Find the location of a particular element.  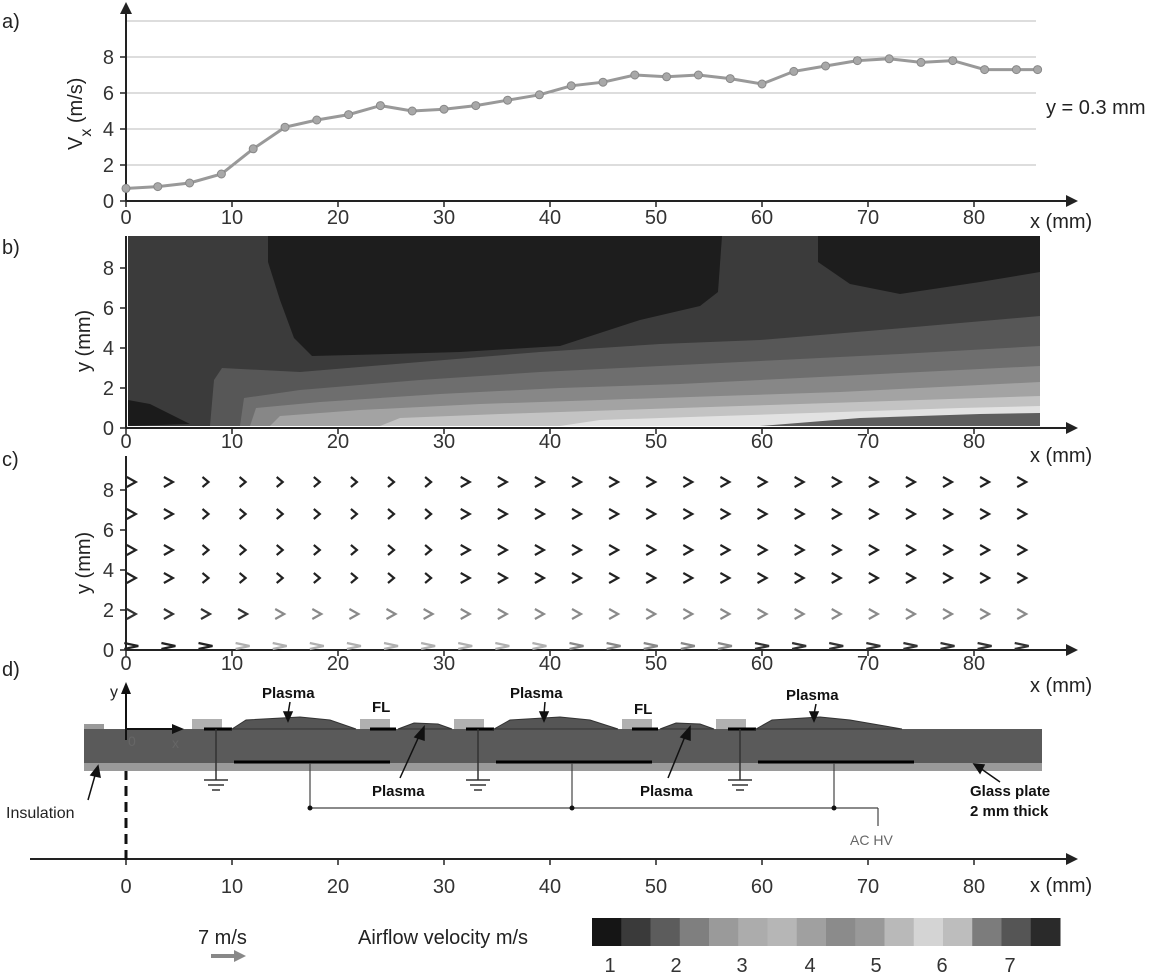

contour-band-wall is located at coordinates (900, 419).